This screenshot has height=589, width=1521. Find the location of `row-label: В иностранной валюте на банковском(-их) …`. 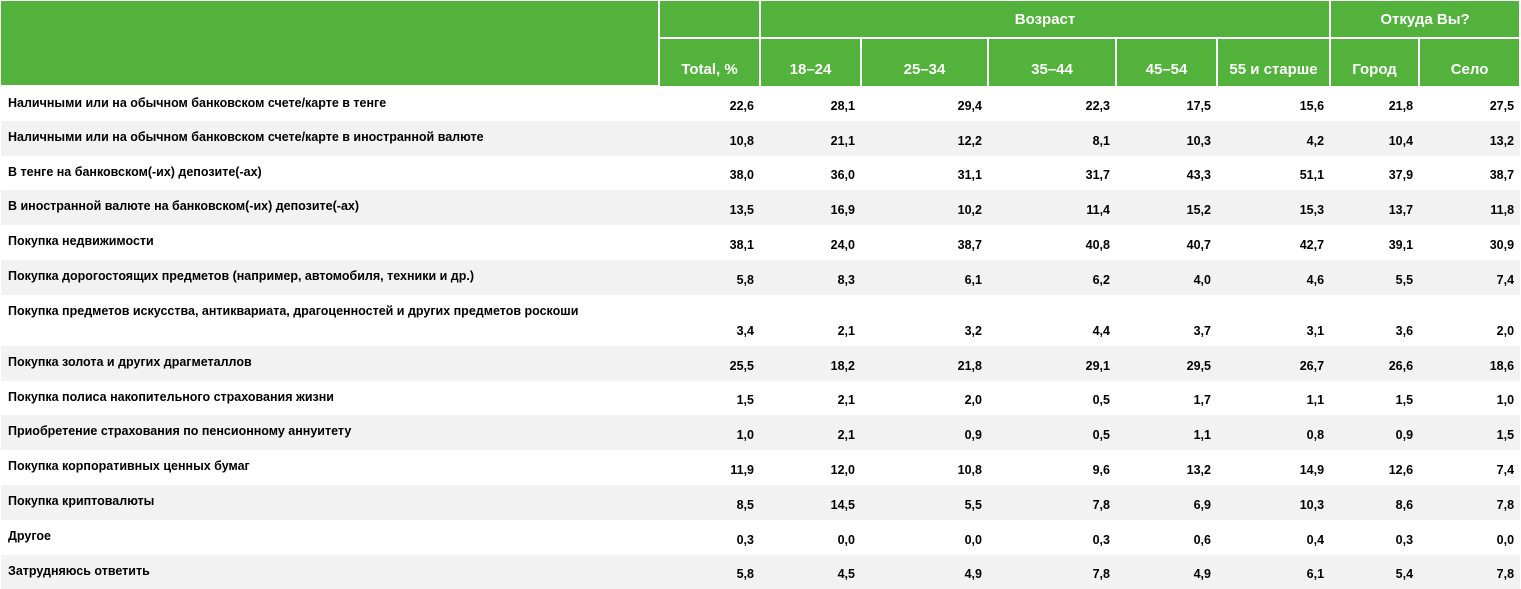

row-label: В иностранной валюте на банковском(-их) … is located at coordinates (330, 208).